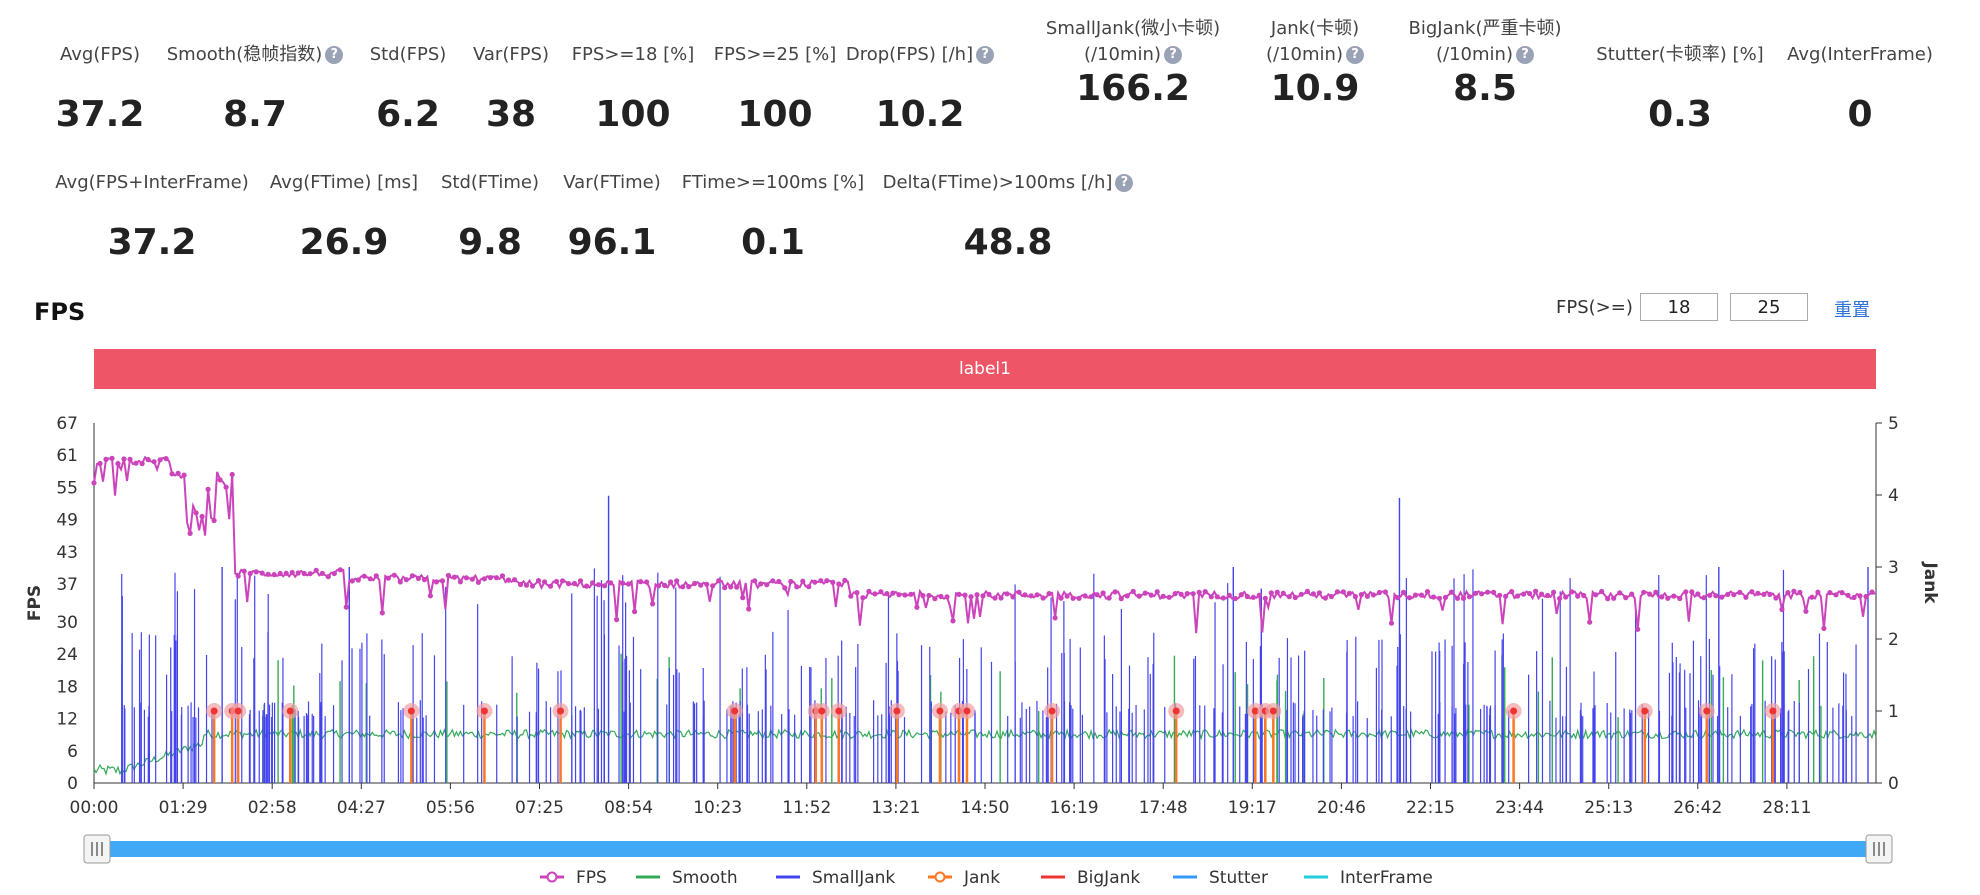 The height and width of the screenshot is (895, 1980). What do you see at coordinates (67, 720) in the screenshot?
I see `y-left-tick-label: 12` at bounding box center [67, 720].